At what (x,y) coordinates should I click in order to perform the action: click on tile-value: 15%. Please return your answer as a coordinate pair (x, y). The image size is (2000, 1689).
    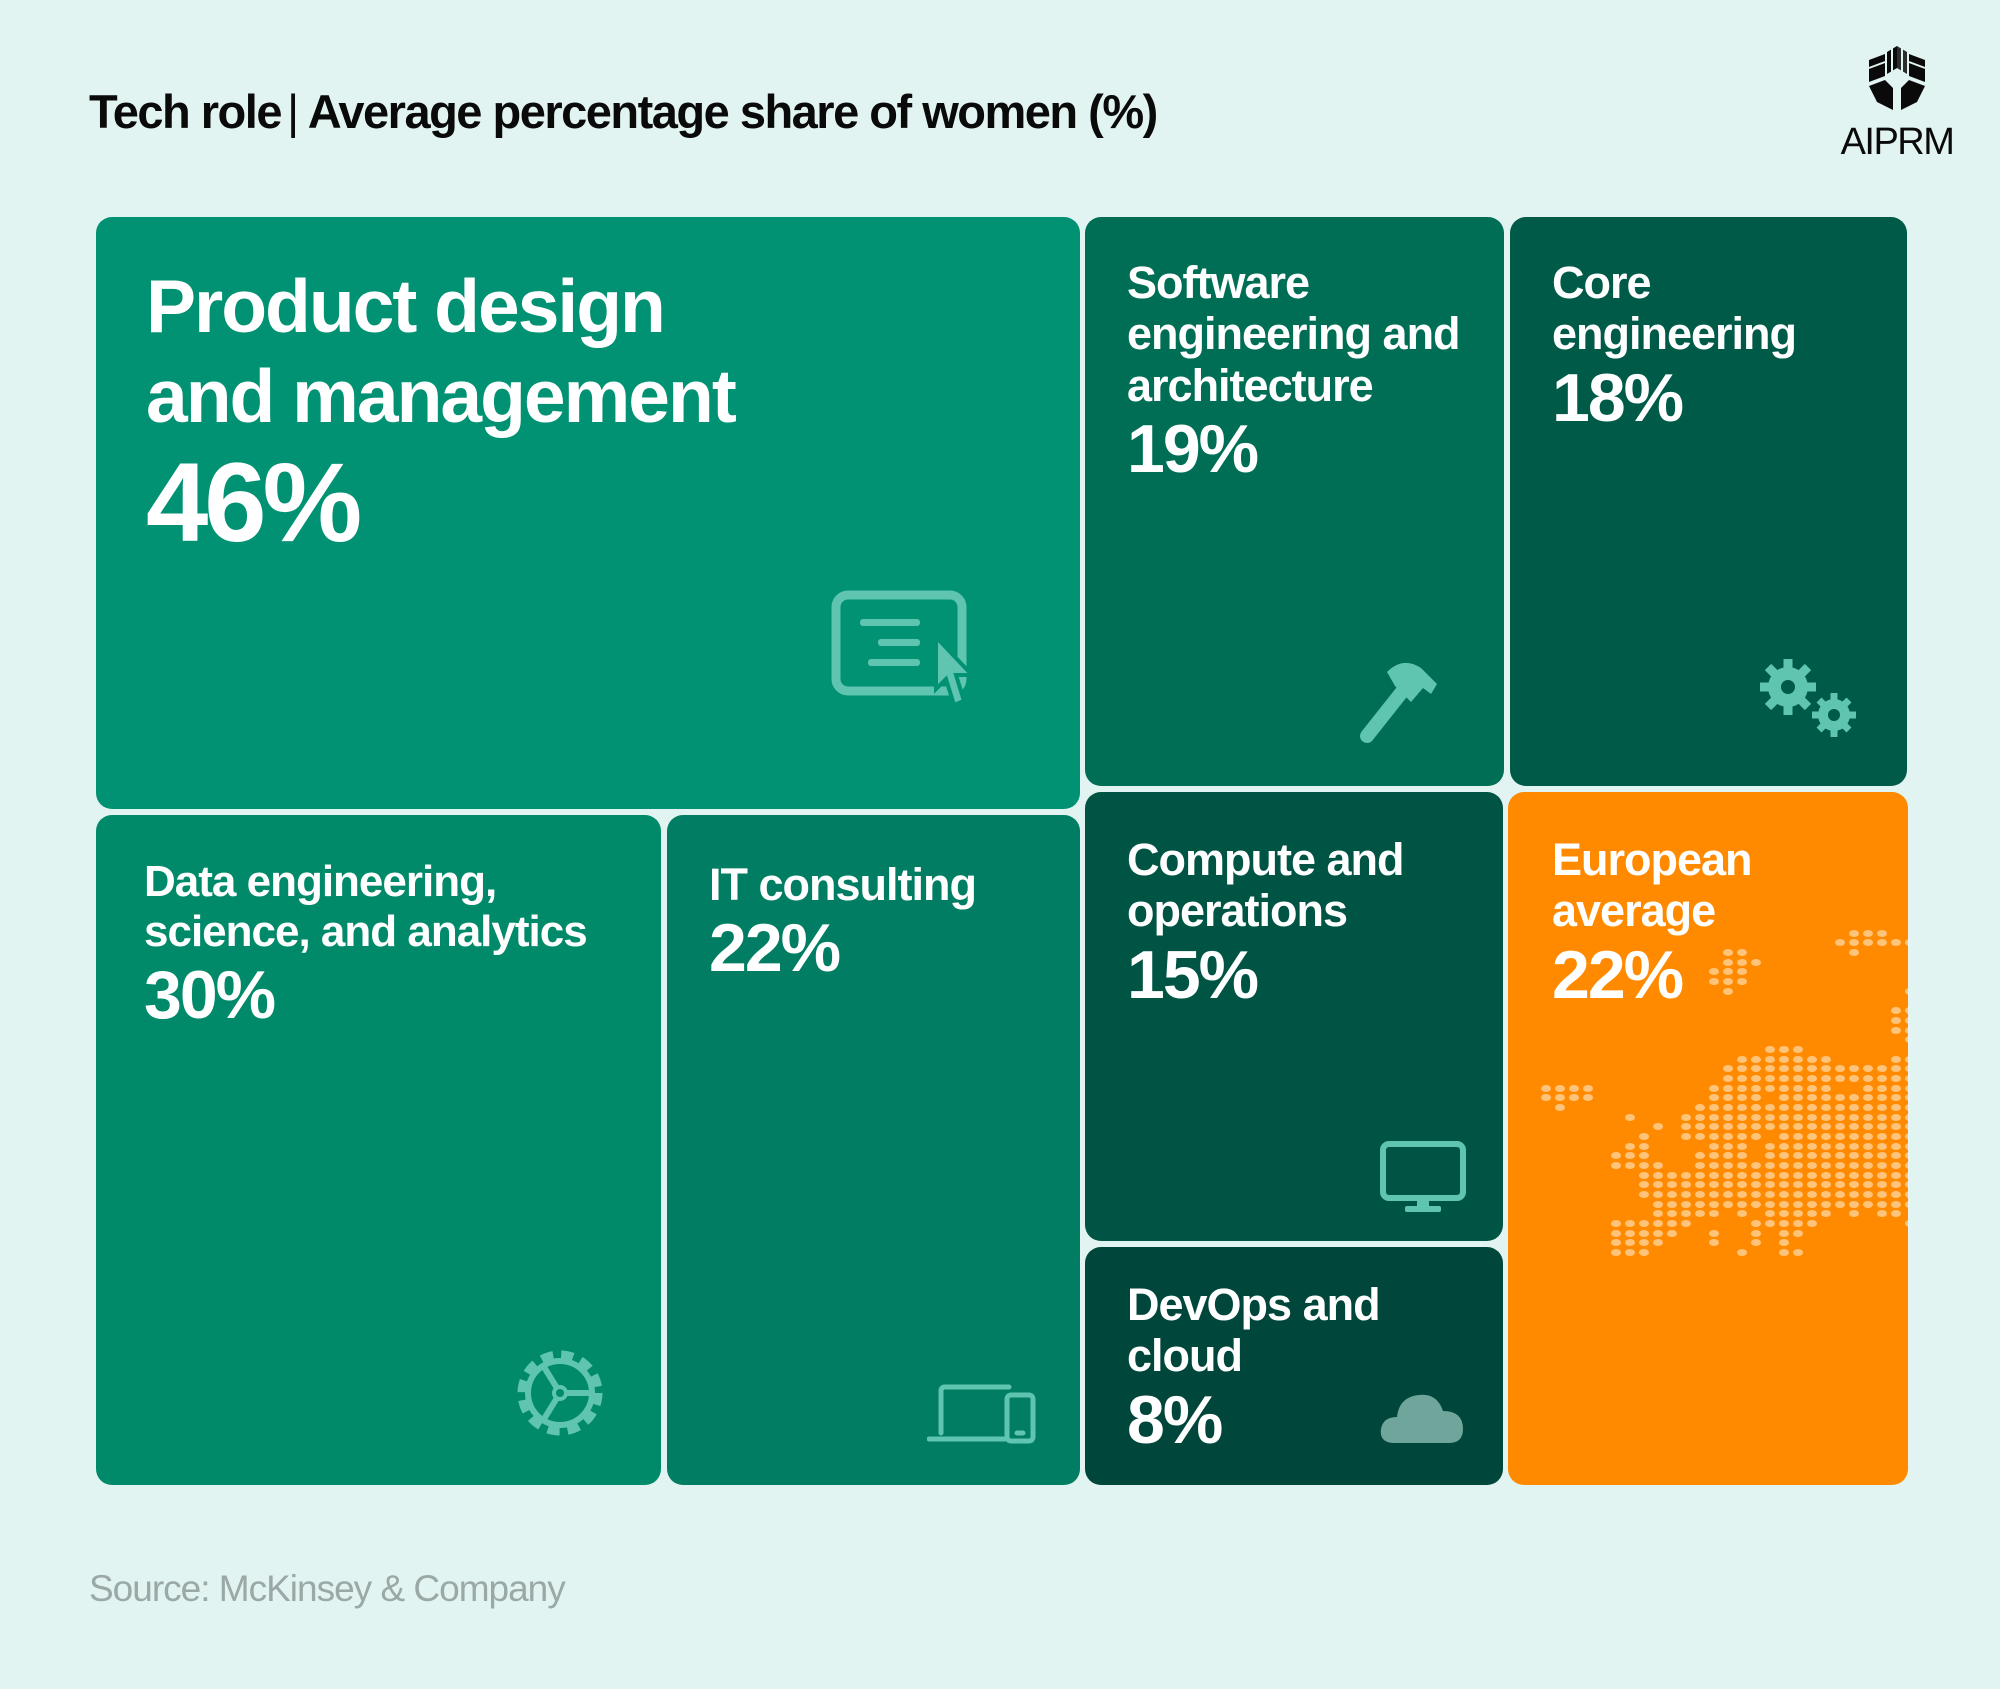
    Looking at the image, I should click on (1193, 974).